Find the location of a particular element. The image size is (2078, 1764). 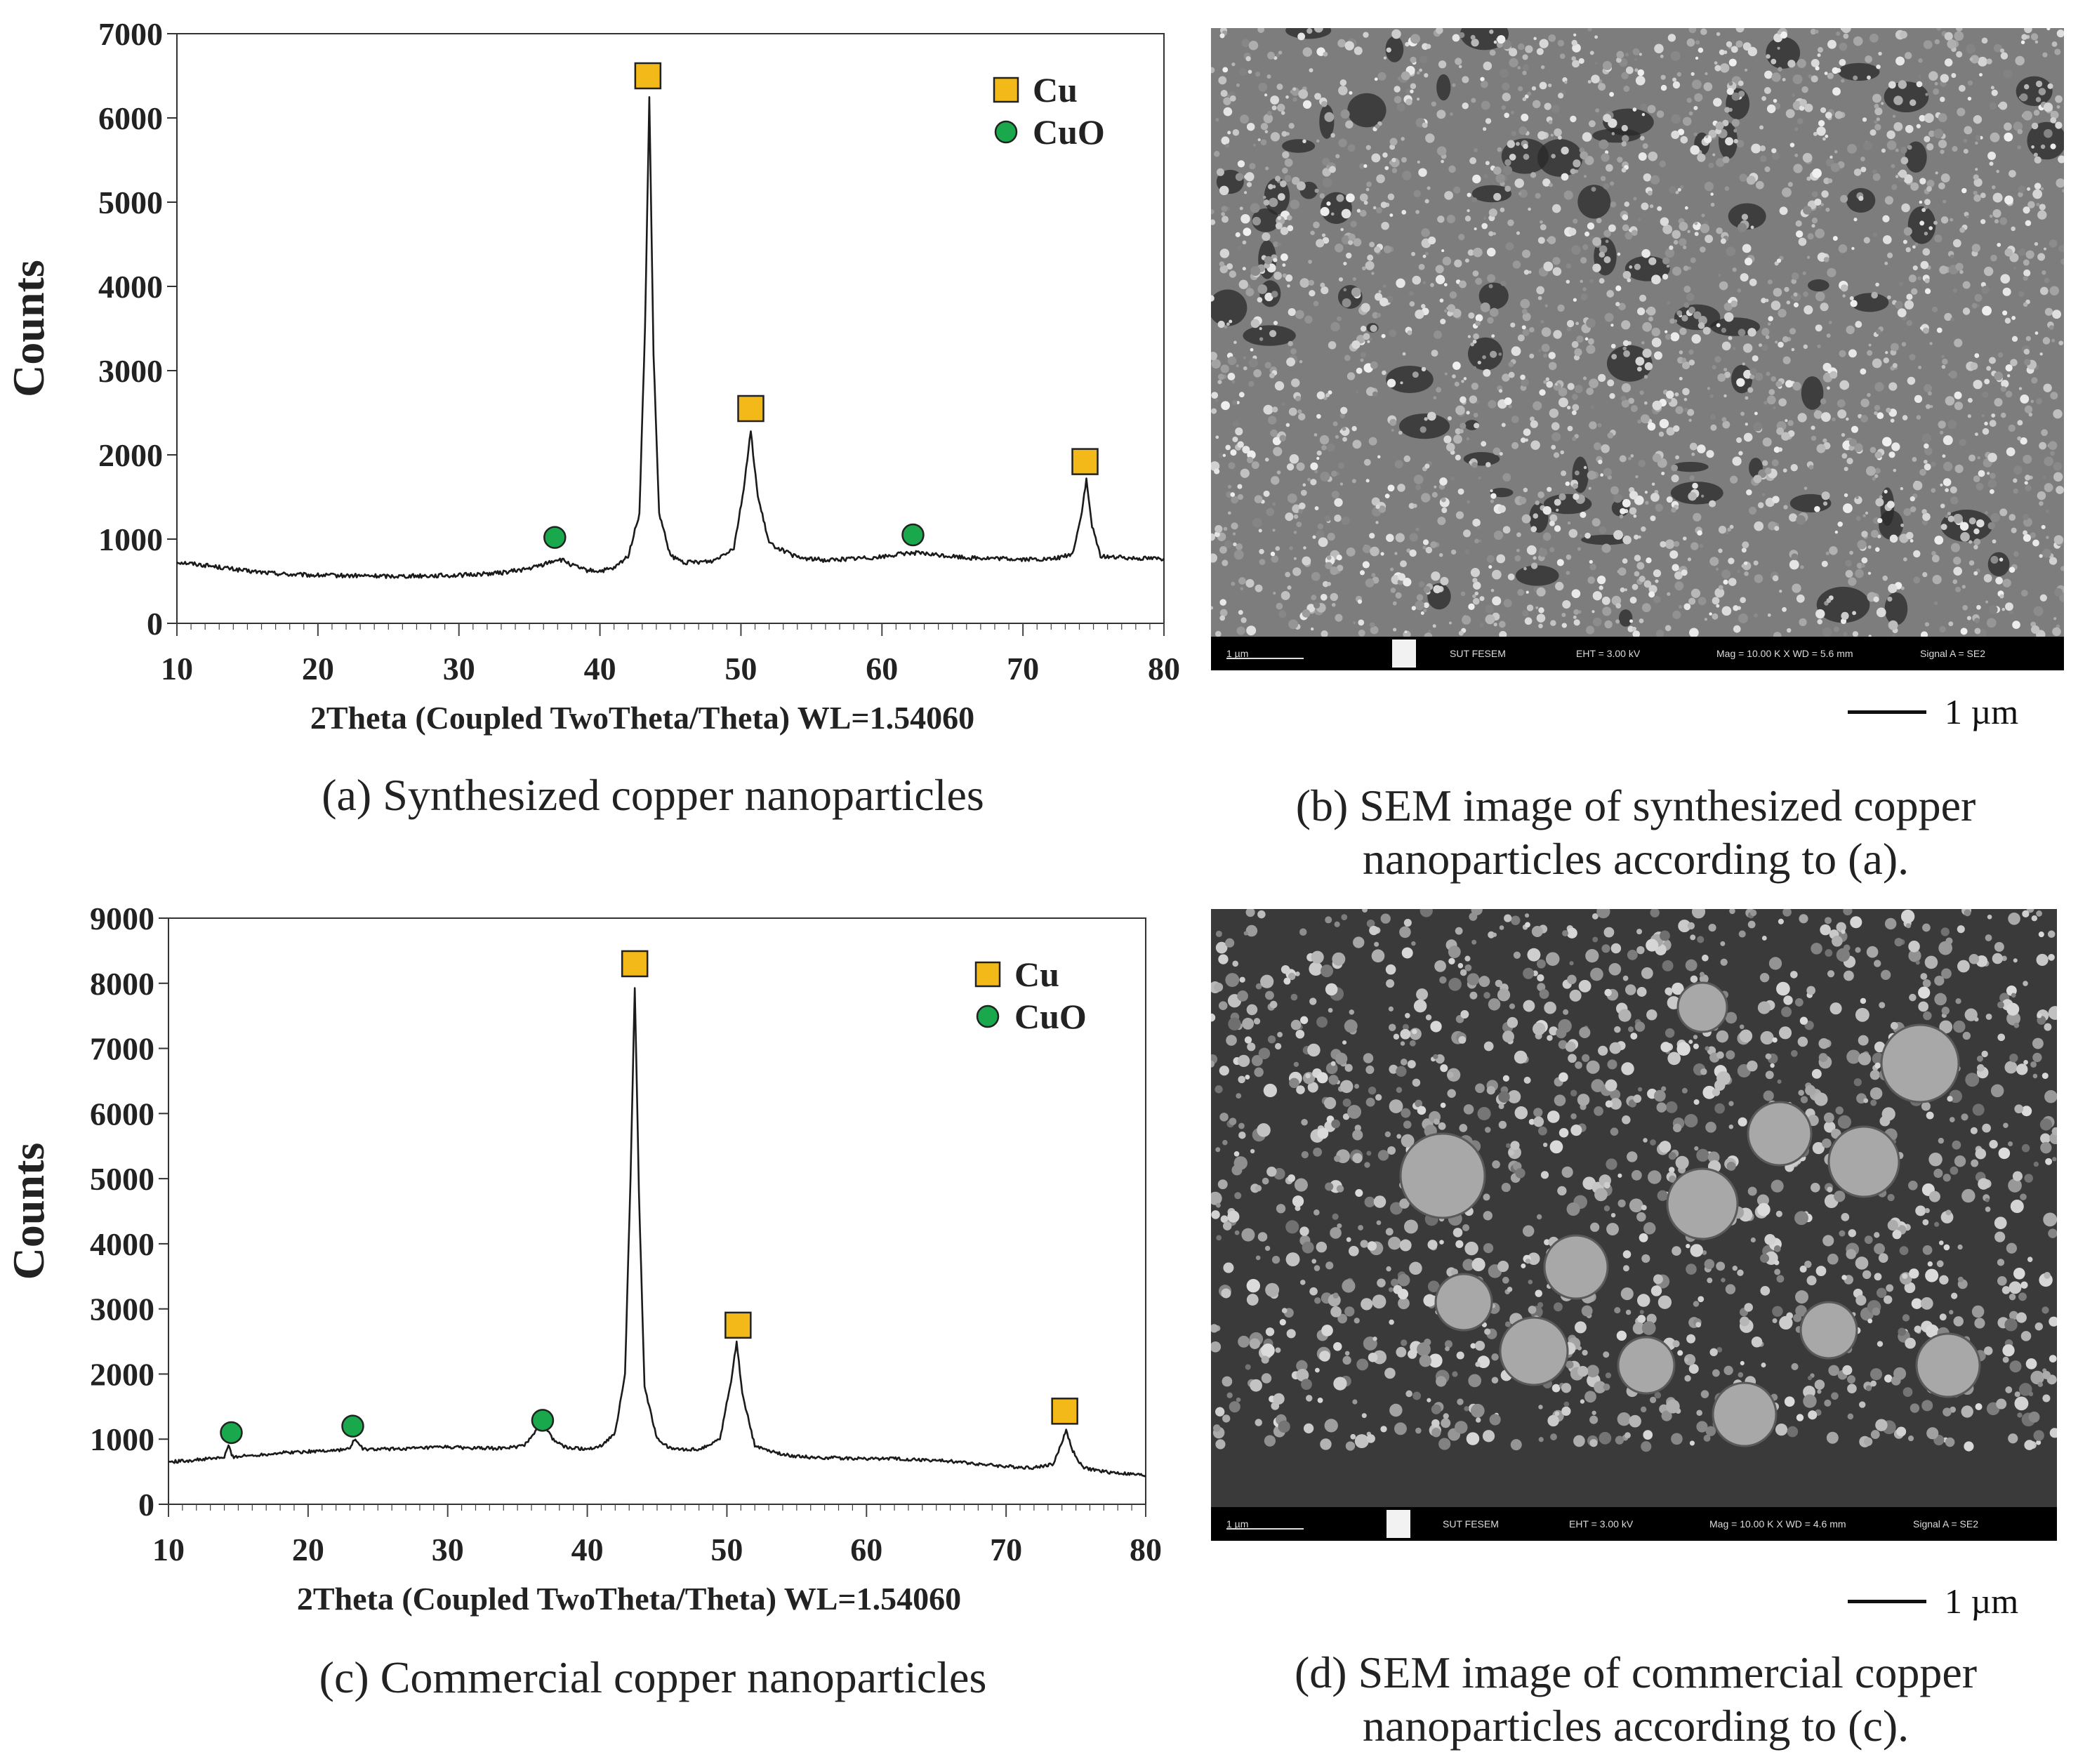

y-tick-label: 4000 is located at coordinates (131, 287).